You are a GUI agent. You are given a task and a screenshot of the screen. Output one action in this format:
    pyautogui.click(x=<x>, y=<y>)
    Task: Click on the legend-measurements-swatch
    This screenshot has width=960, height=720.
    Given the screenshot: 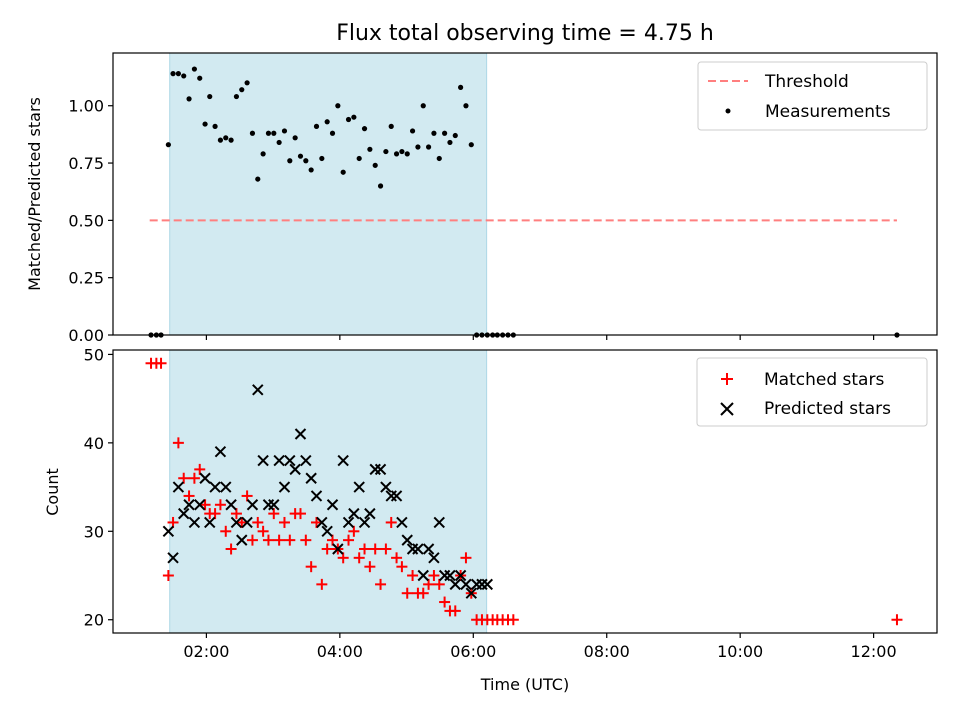 What is the action you would take?
    pyautogui.click(x=728, y=111)
    